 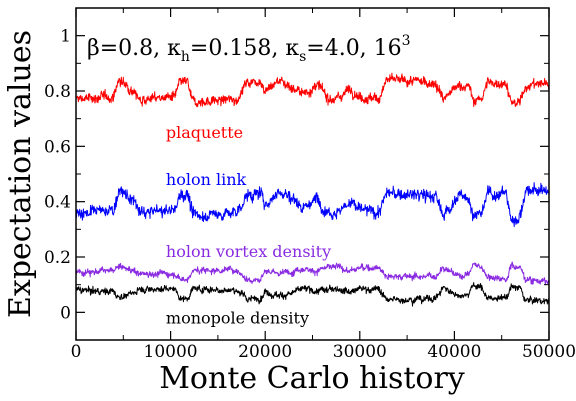 What do you see at coordinates (248, 251) in the screenshot?
I see `series-label-holon-vortex-density: holon vortex density` at bounding box center [248, 251].